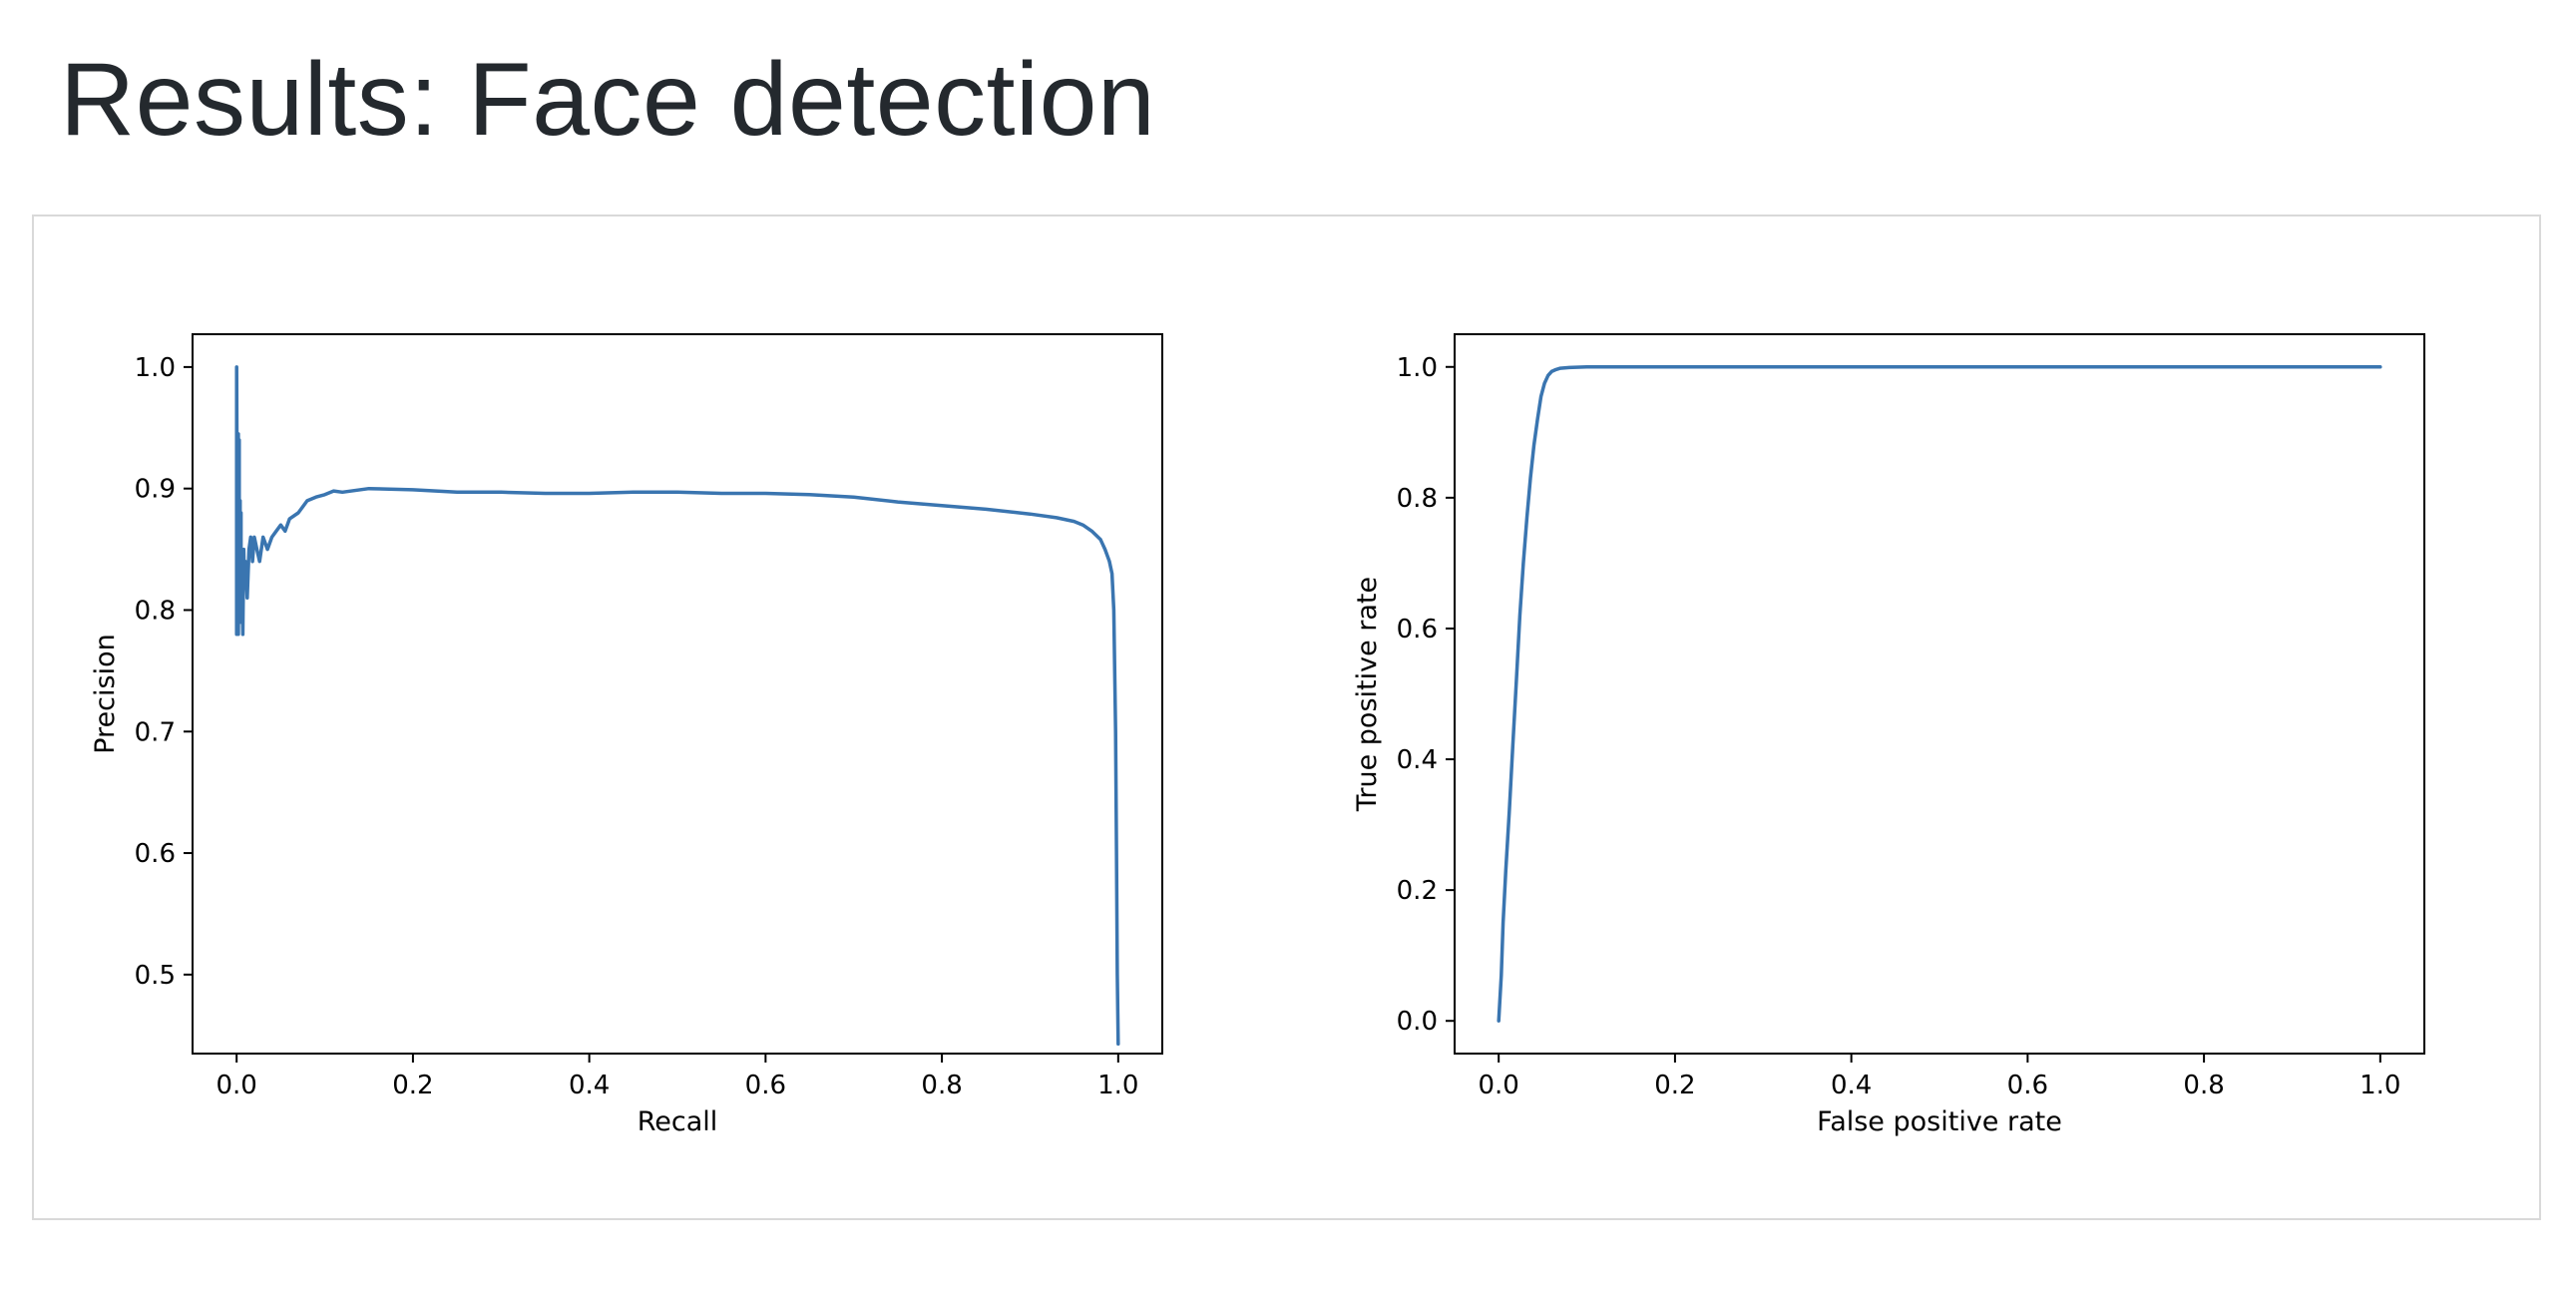 Image resolution: width=2576 pixels, height=1301 pixels. I want to click on chart1-x-tick-label: 0.6, so click(765, 1086).